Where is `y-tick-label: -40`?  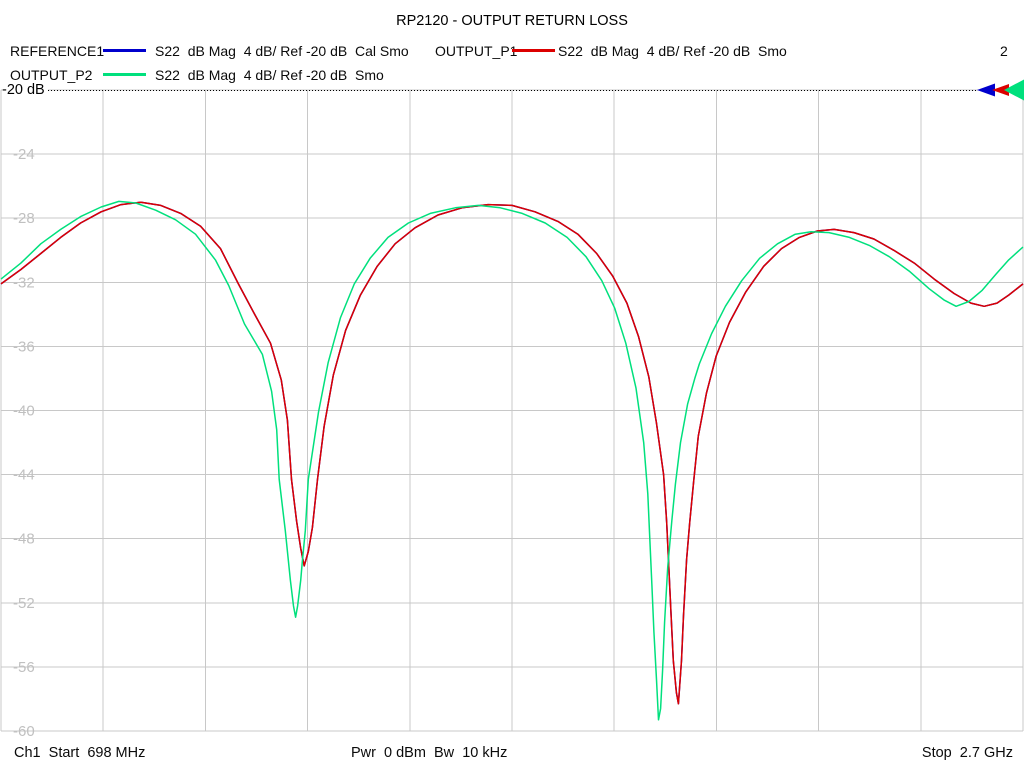 y-tick-label: -40 is located at coordinates (24, 411).